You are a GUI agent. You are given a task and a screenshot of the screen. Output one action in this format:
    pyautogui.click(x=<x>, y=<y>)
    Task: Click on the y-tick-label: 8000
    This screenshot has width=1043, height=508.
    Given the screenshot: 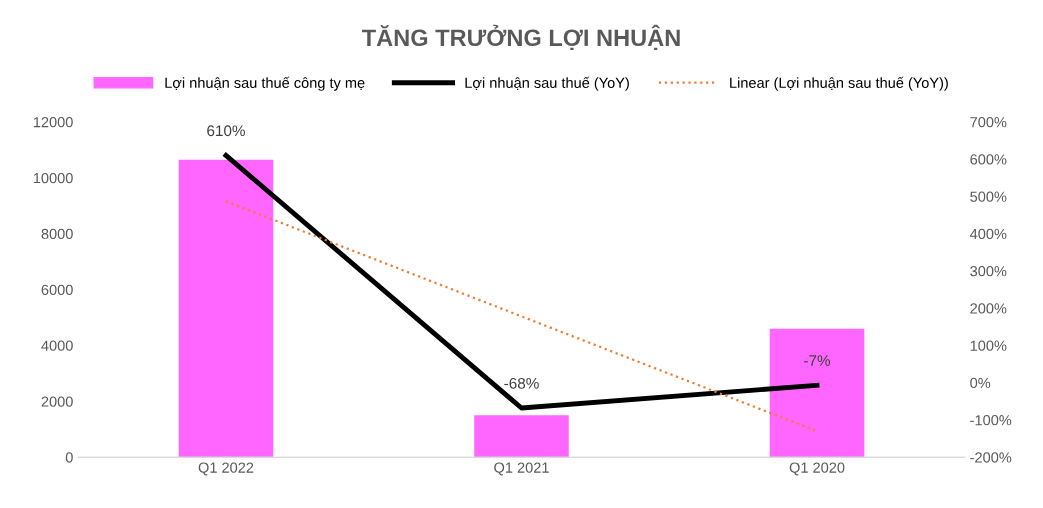 What is the action you would take?
    pyautogui.click(x=57, y=234)
    